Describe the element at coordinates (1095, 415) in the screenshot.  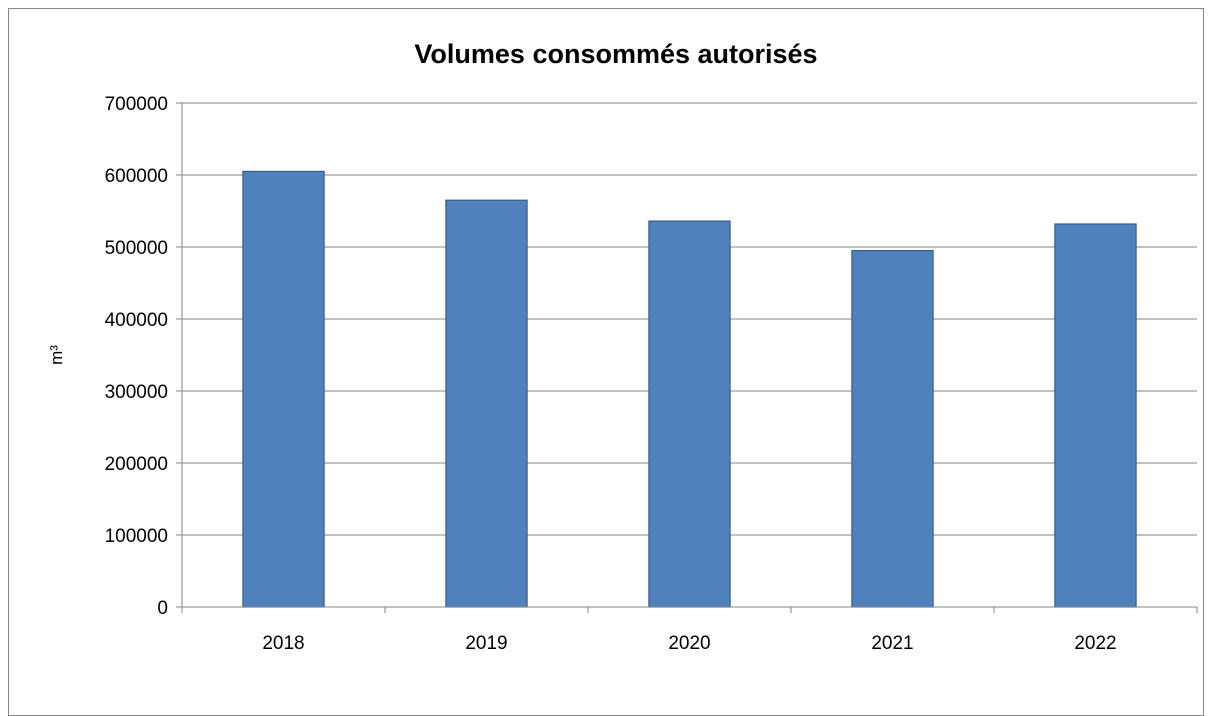
I see `bar-2022` at that location.